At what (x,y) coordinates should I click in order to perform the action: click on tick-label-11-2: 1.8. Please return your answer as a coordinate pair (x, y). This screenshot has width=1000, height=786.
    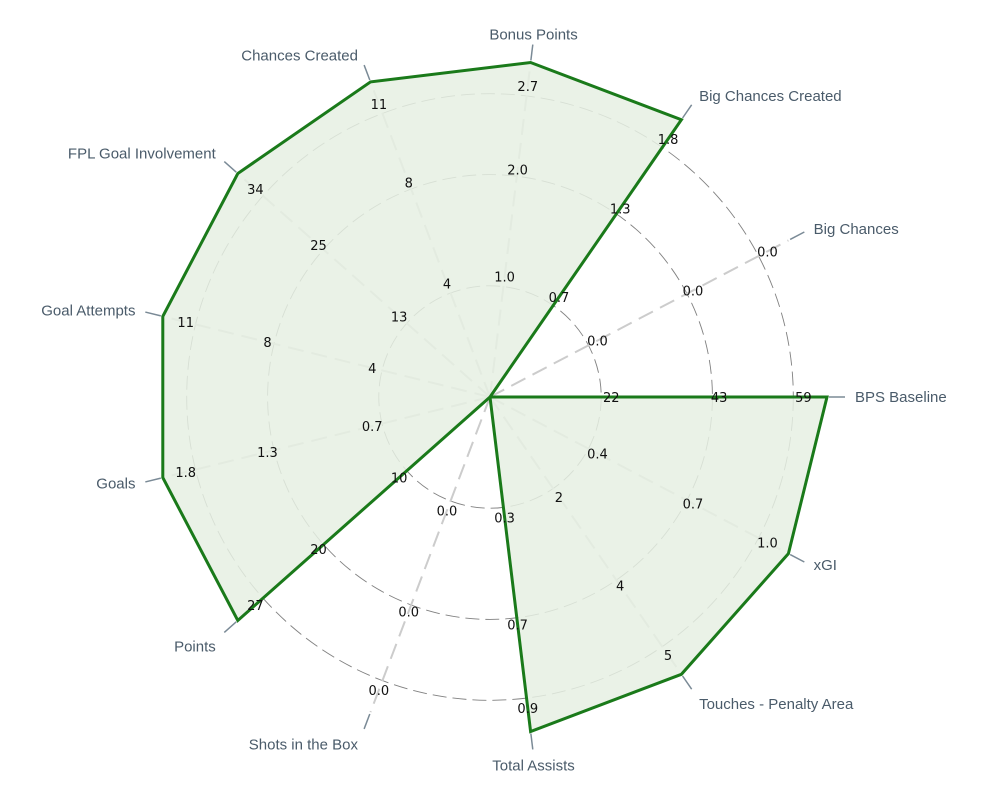
    Looking at the image, I should click on (668, 140).